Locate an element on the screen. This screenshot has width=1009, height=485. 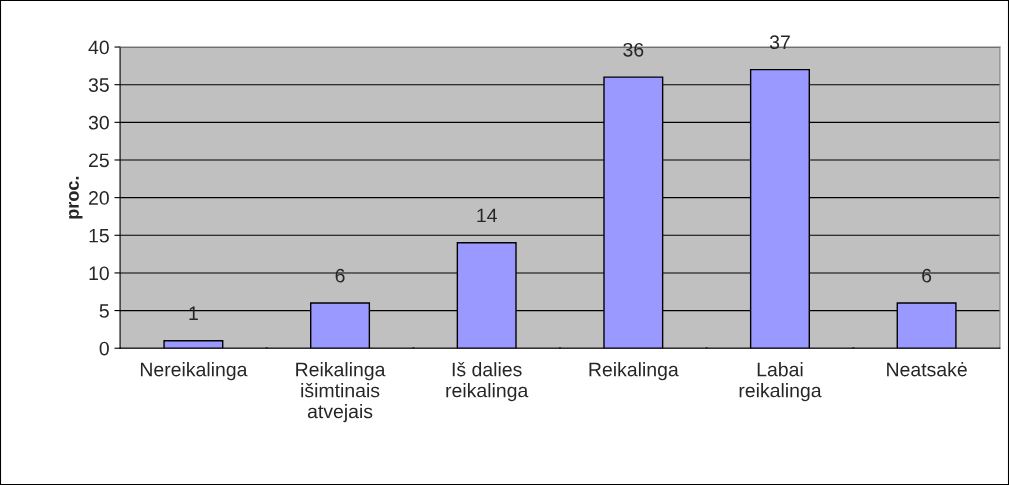
y-tick-label: 35 is located at coordinates (98, 85).